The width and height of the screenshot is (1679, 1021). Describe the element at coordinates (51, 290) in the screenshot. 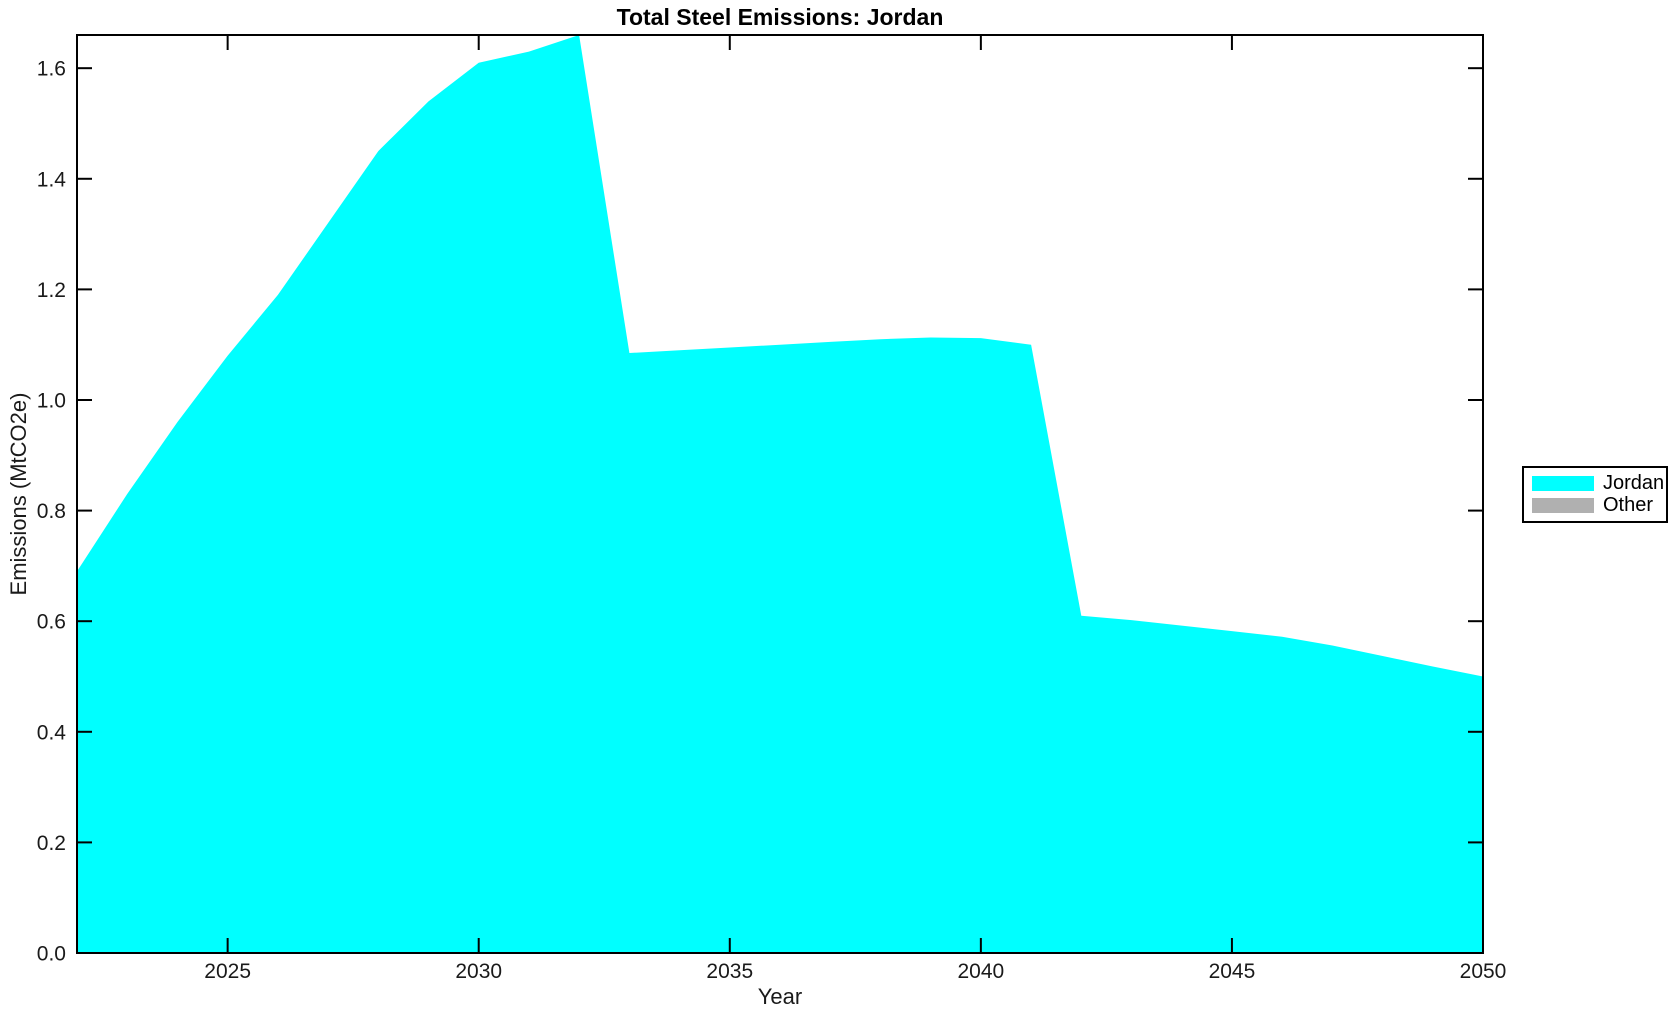

I see `y-tick-label: 1.2` at that location.